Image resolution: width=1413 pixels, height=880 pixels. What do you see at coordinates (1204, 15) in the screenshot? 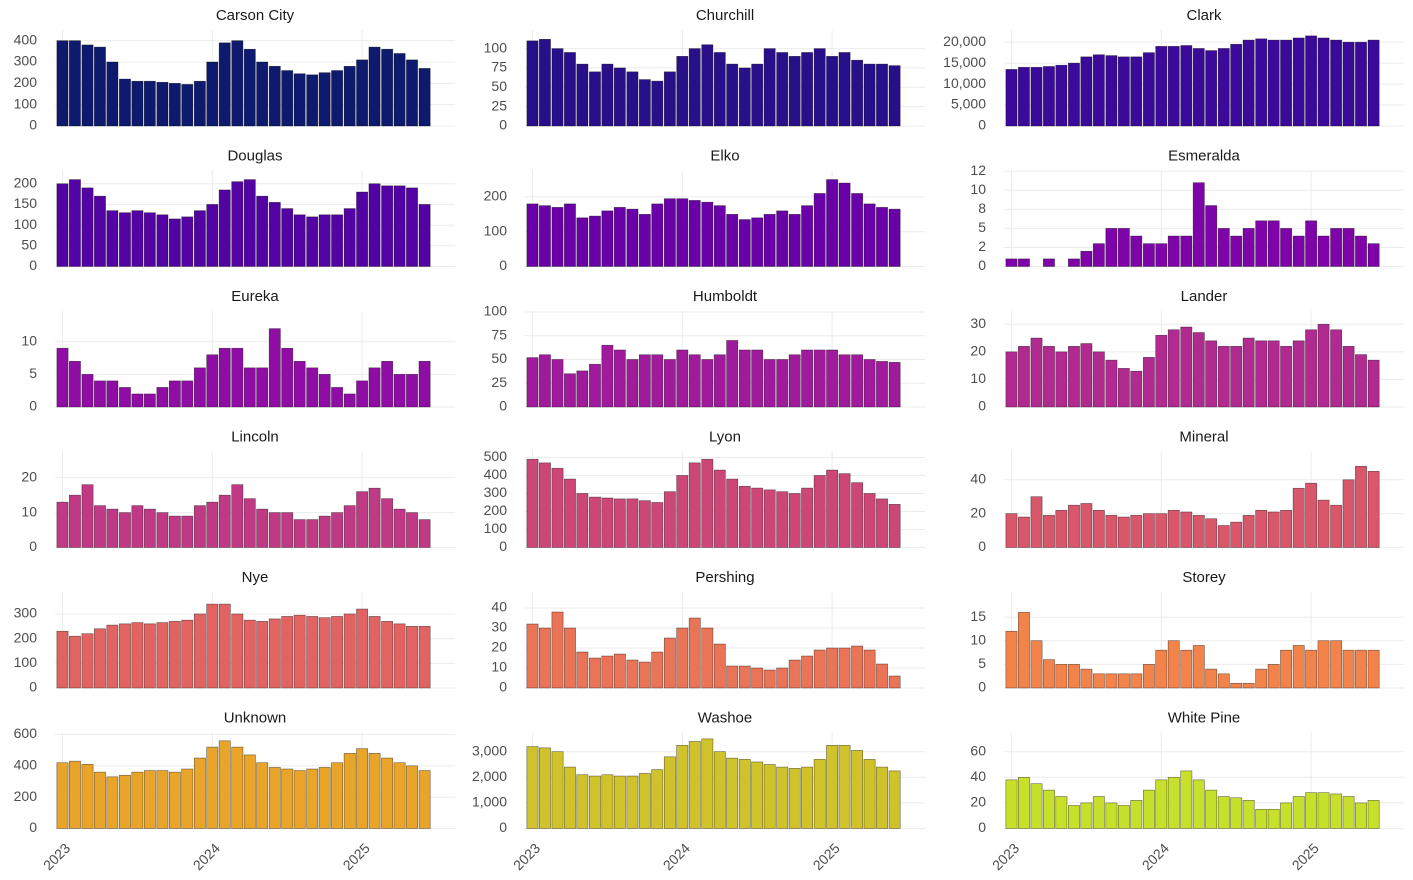
I see `panel-title: Clark` at bounding box center [1204, 15].